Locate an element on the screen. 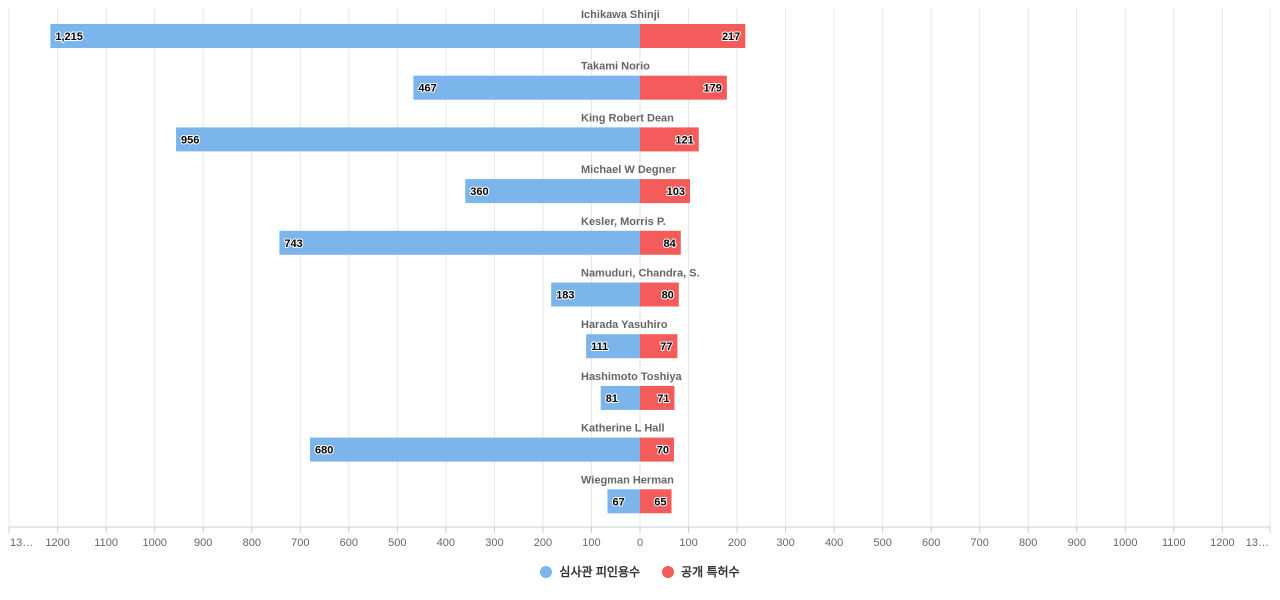 This screenshot has width=1280, height=600. data-label-citations: 680 is located at coordinates (324, 451).